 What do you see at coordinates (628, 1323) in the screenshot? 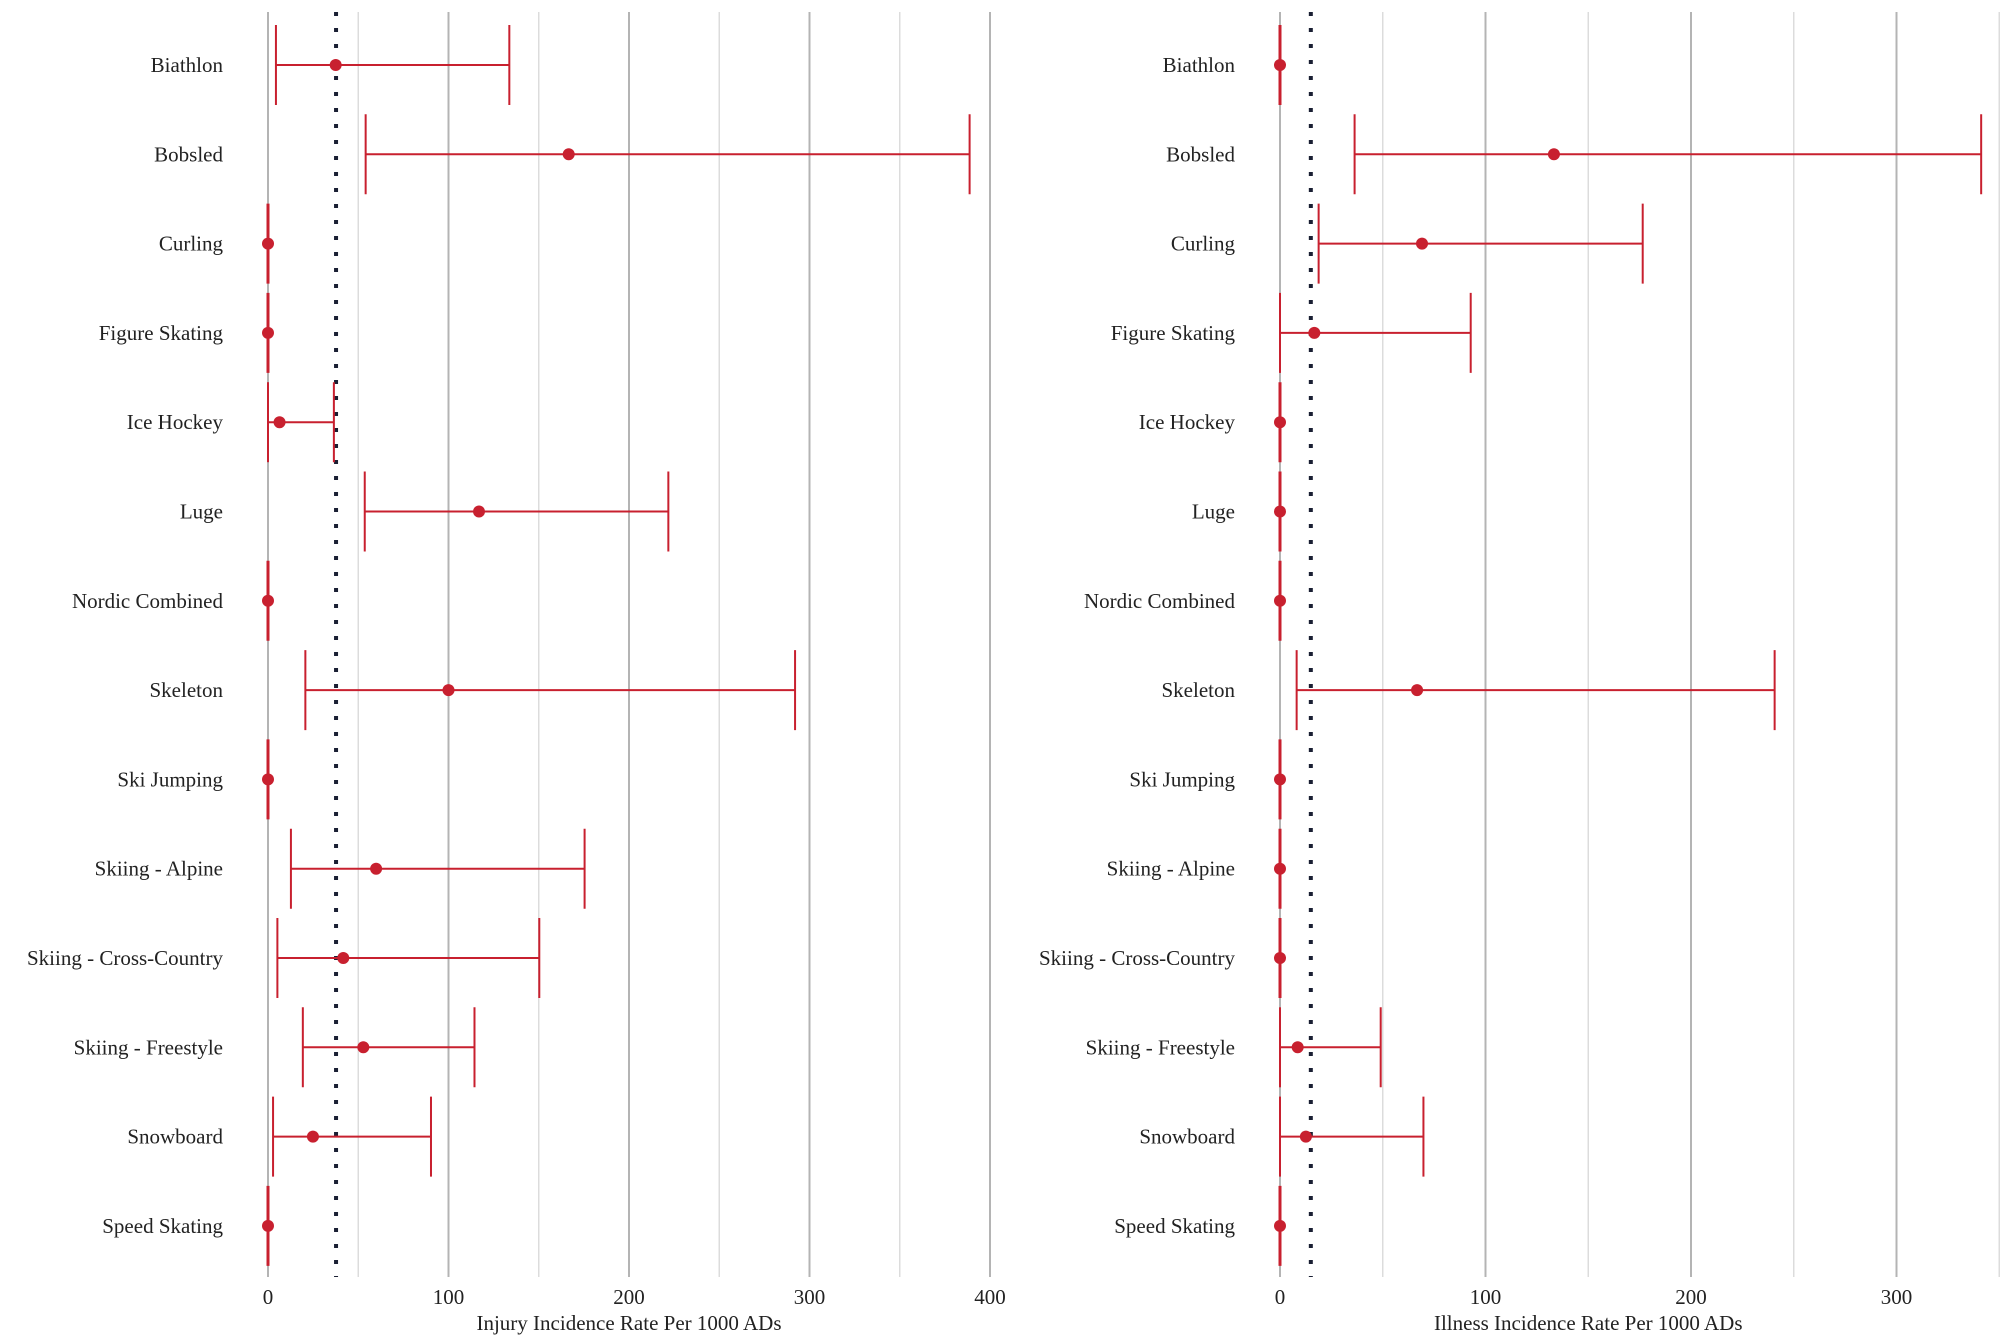
I see `x-axis-title: Injury Incidence Rate Per 1000 ADs` at bounding box center [628, 1323].